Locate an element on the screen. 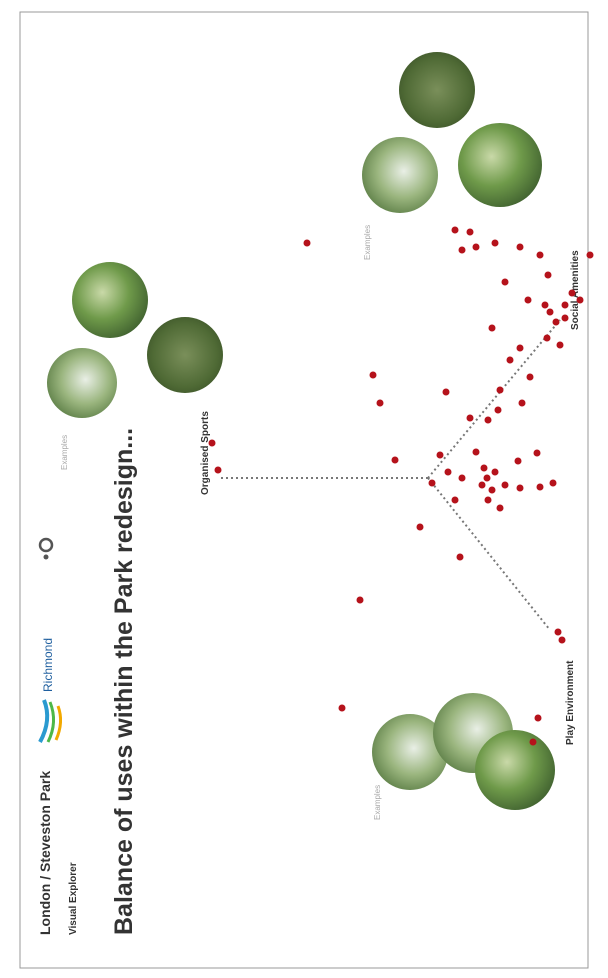  partner-logo is located at coordinates (46, 548).